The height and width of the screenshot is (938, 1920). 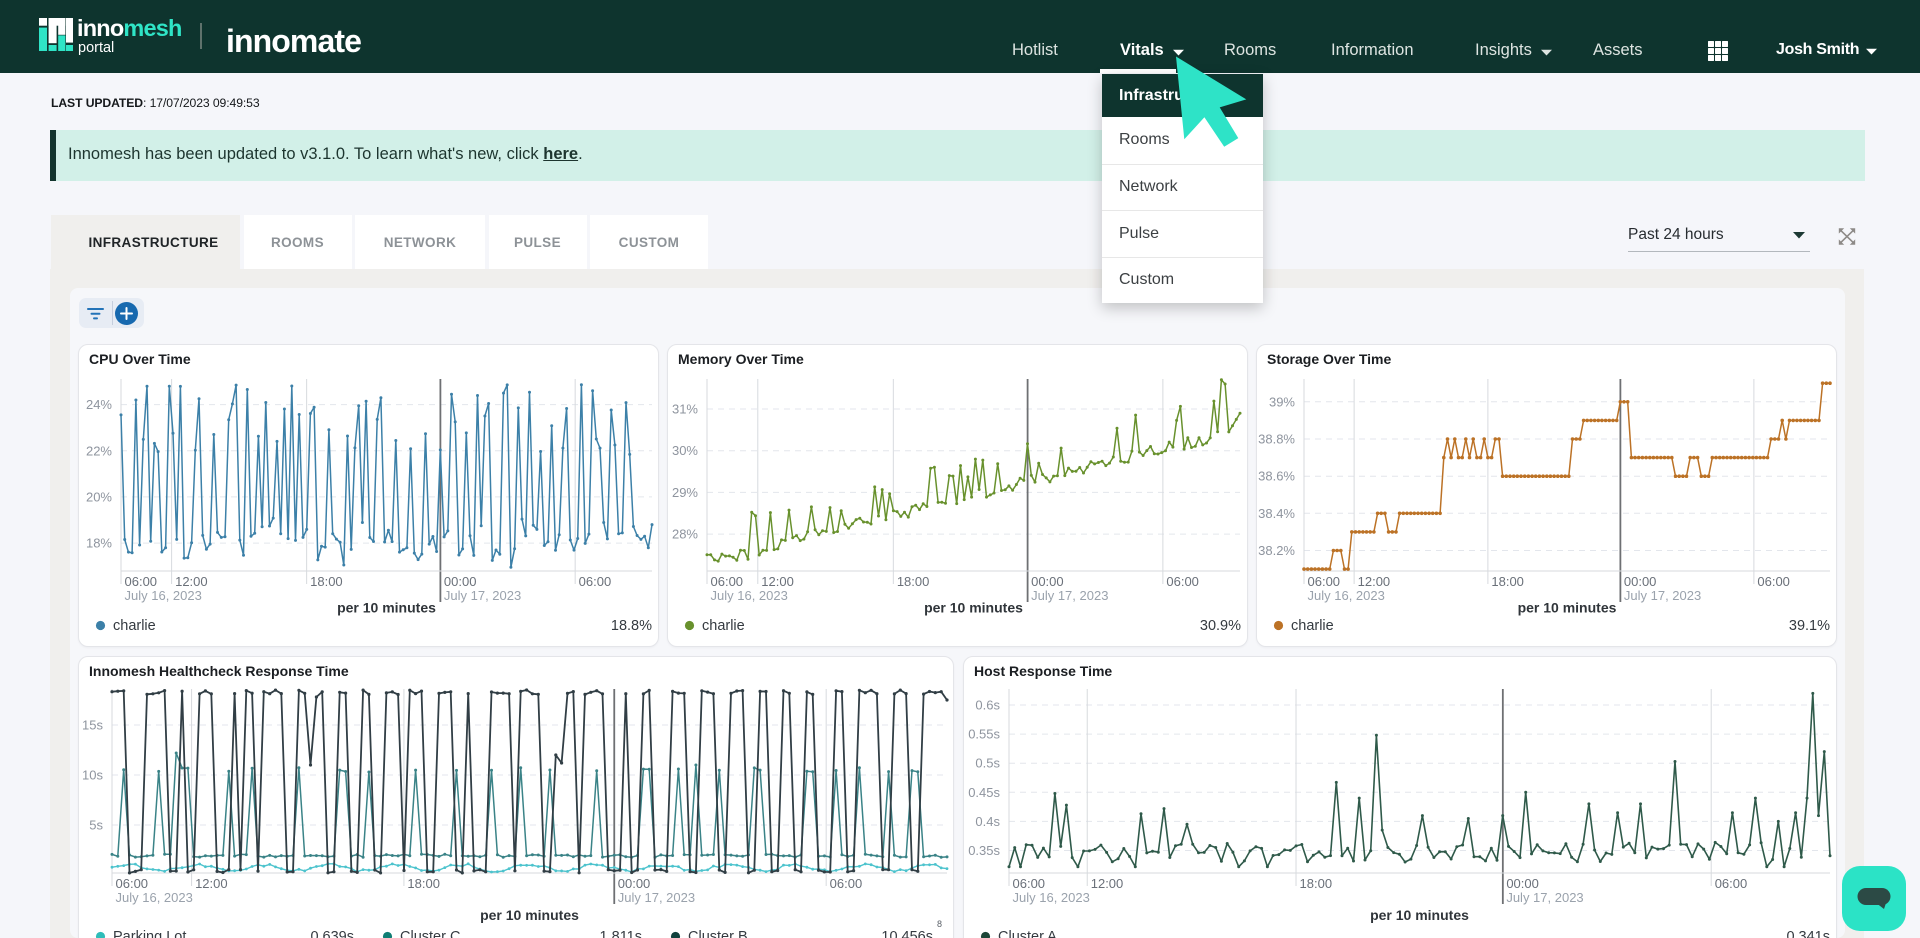 I want to click on svg-text: 39%, so click(x=1282, y=401).